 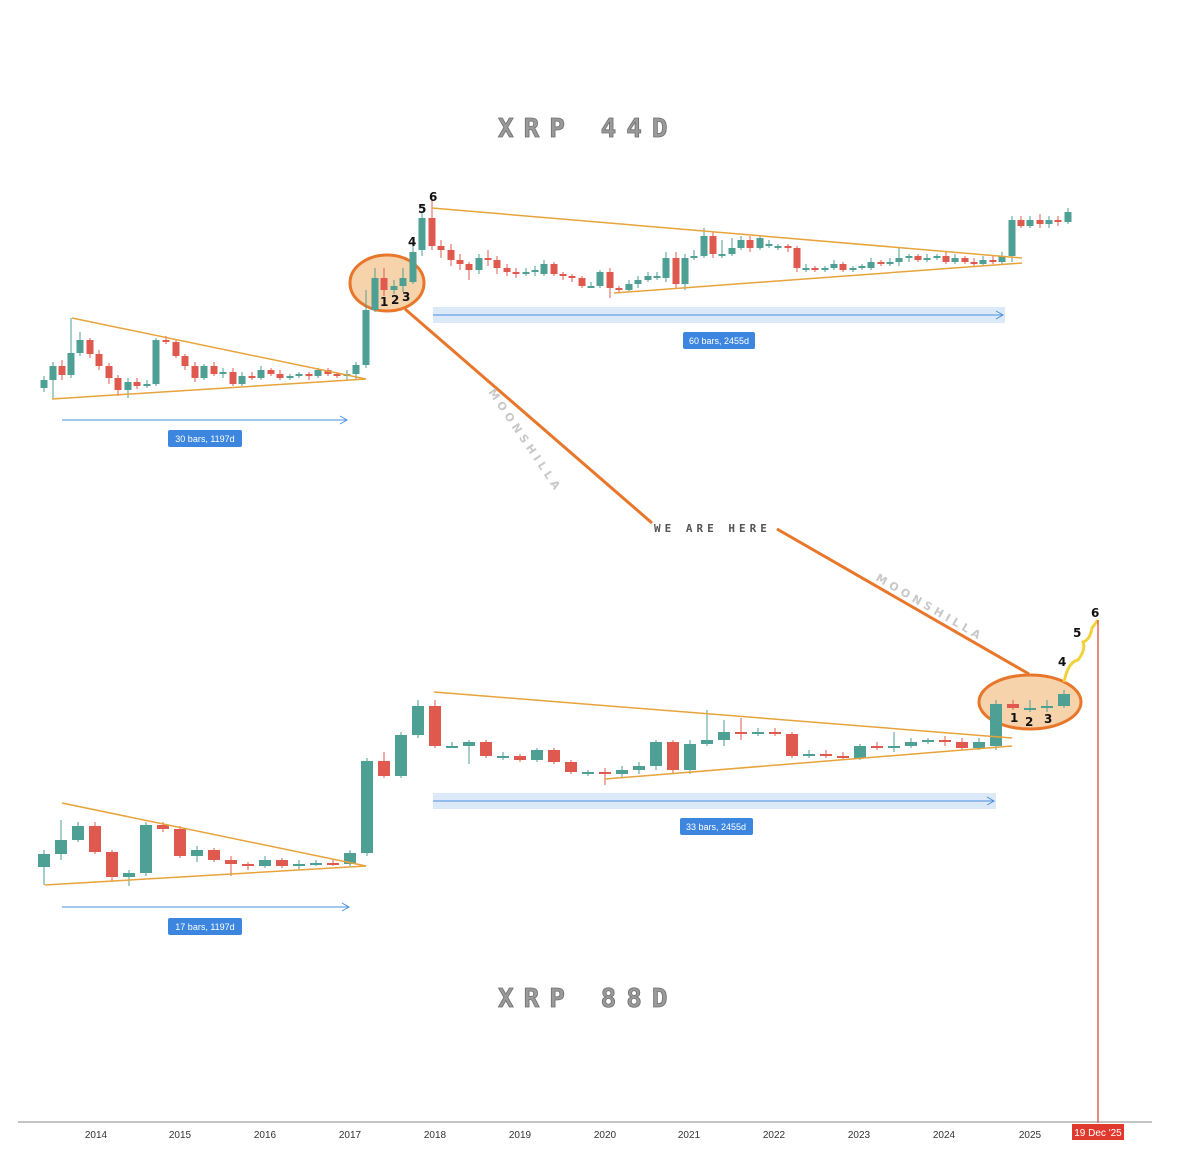 I want to click on x-tick-label: 2025, so click(x=1030, y=1135).